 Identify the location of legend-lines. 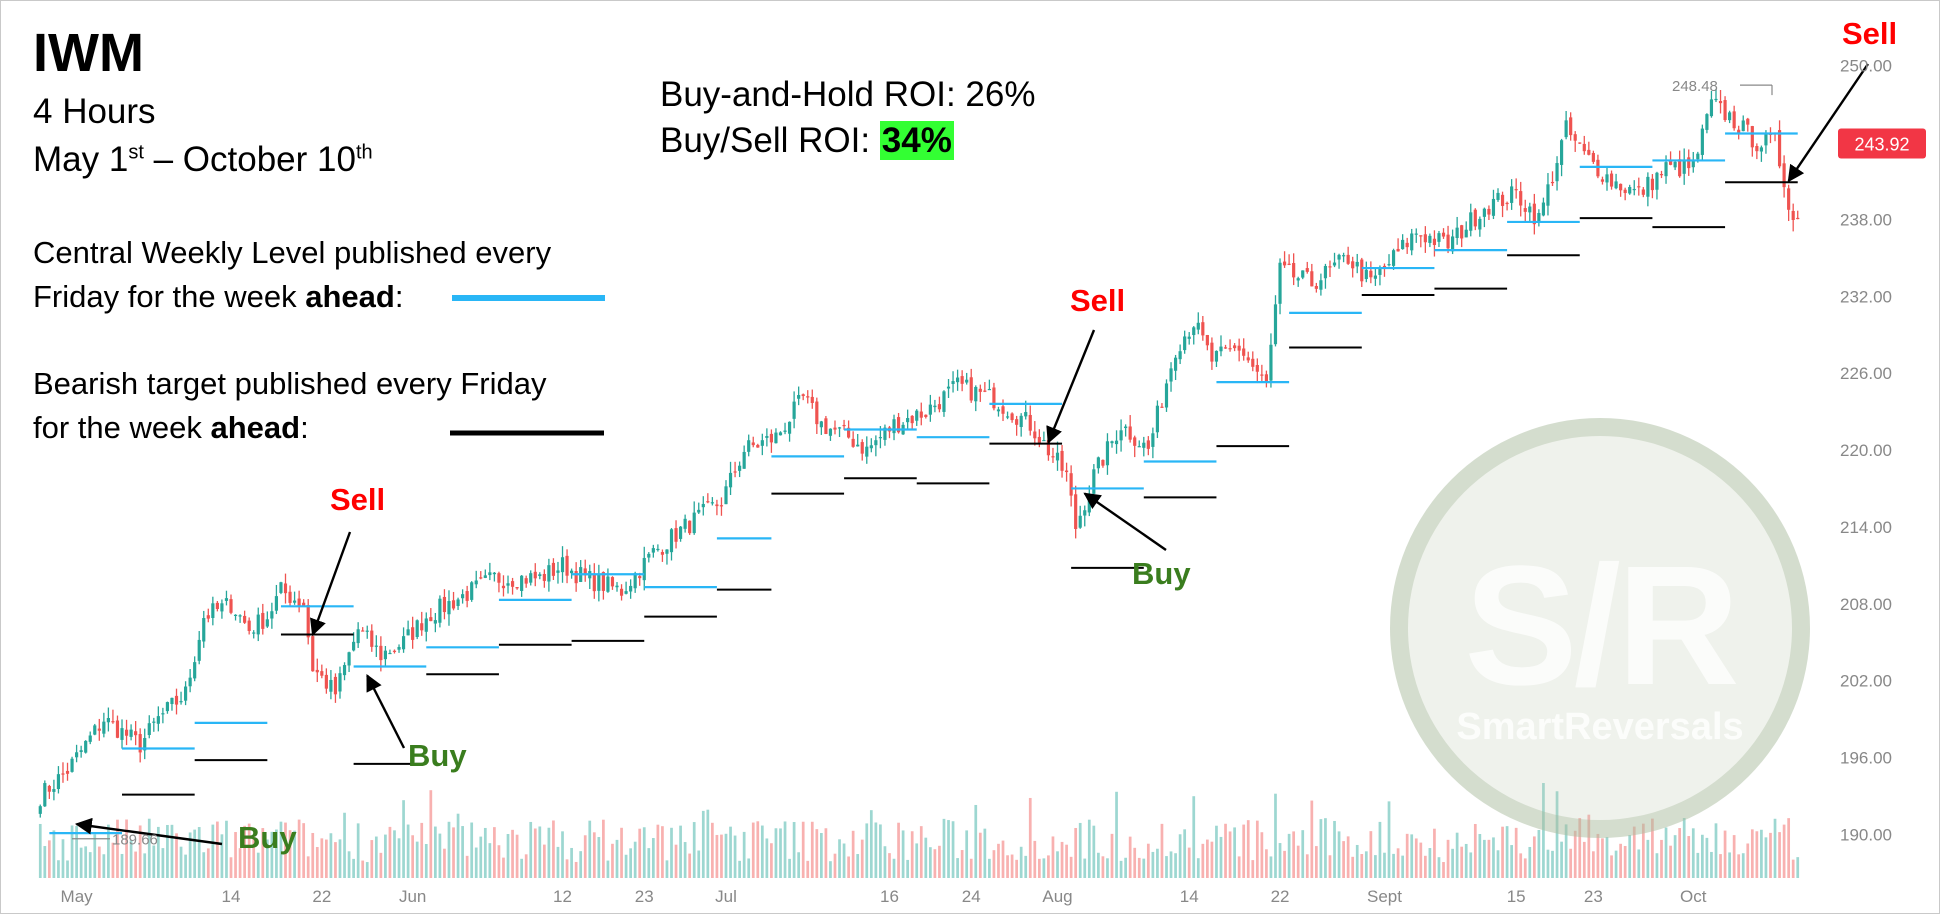
(527, 365).